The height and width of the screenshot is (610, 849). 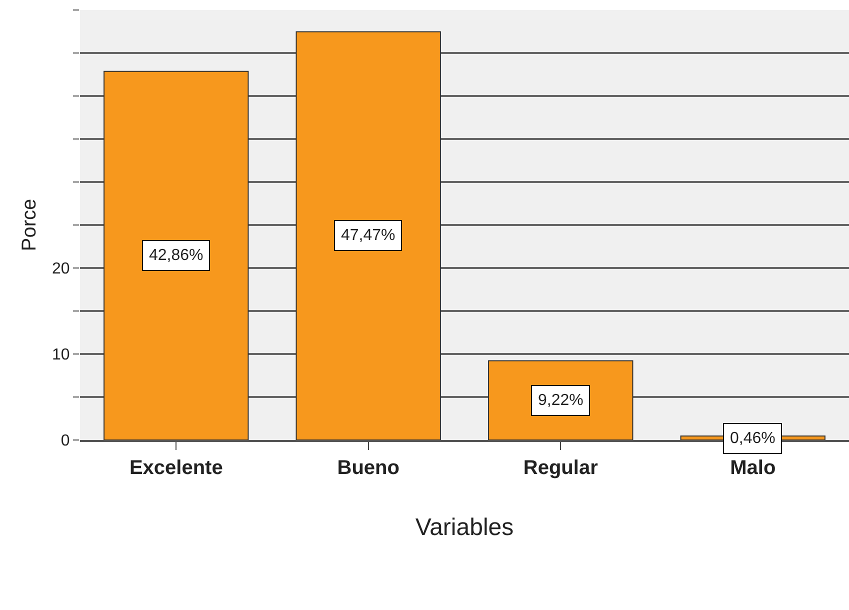 I want to click on x-tick-label: Regular, so click(x=560, y=468).